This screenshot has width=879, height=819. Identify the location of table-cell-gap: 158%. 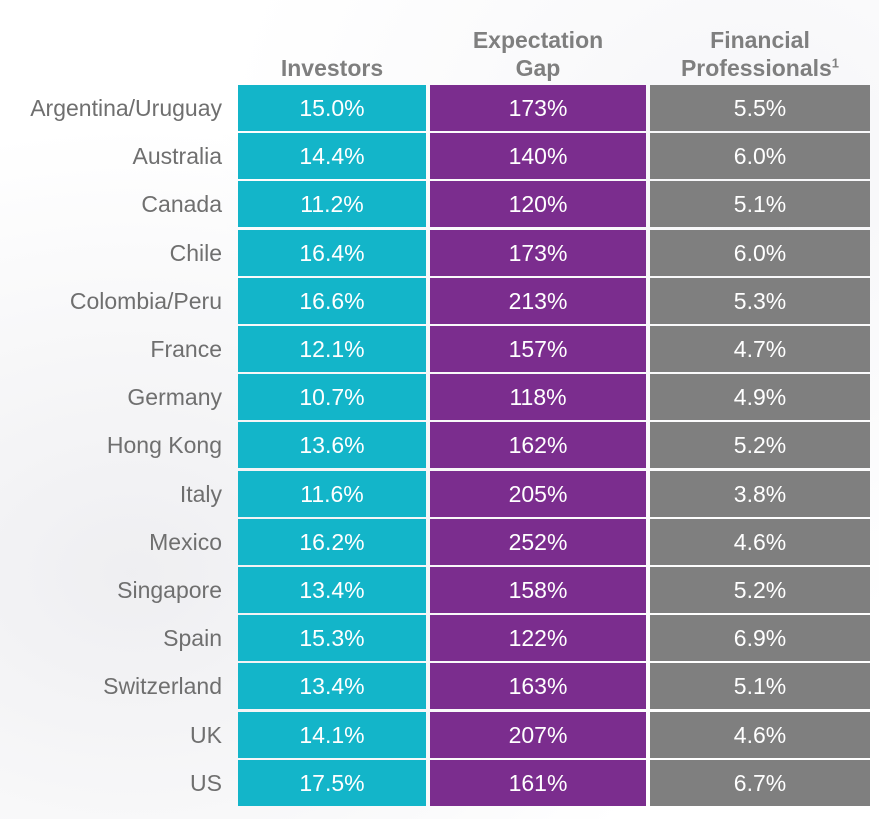
(538, 590).